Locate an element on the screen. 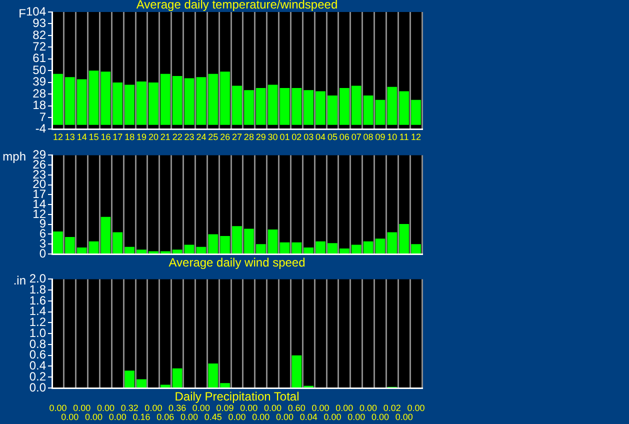 This screenshot has width=629, height=424. x-tick-label: 05 is located at coordinates (332, 137).